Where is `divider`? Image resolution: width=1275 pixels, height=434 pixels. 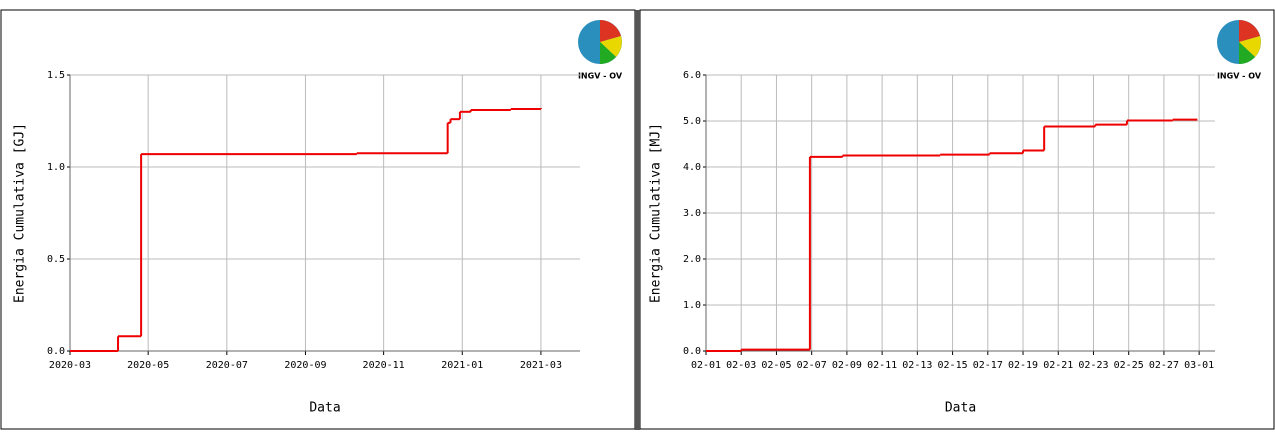 divider is located at coordinates (637, 220).